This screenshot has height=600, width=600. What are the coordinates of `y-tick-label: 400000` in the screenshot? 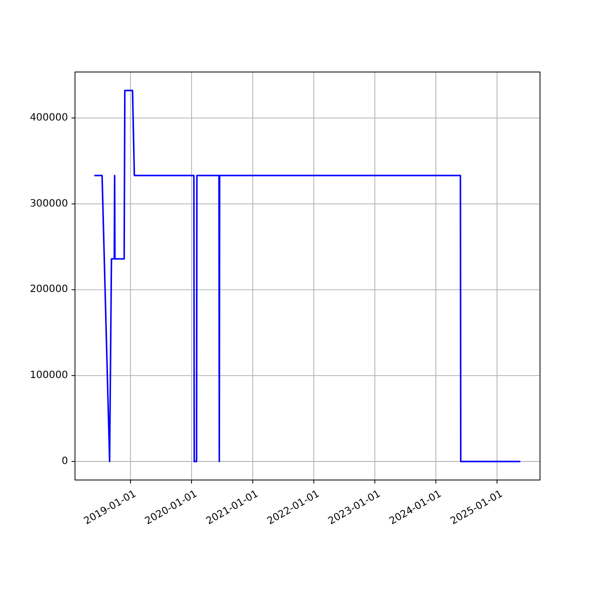 It's located at (49, 118).